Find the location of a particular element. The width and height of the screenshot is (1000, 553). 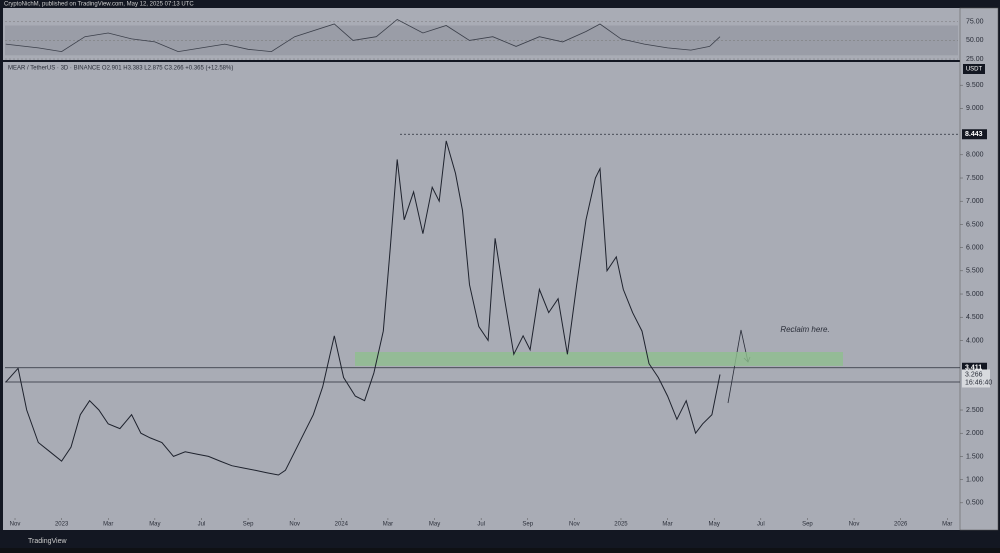

rsi-tick-label: 25.00 is located at coordinates (975, 59).